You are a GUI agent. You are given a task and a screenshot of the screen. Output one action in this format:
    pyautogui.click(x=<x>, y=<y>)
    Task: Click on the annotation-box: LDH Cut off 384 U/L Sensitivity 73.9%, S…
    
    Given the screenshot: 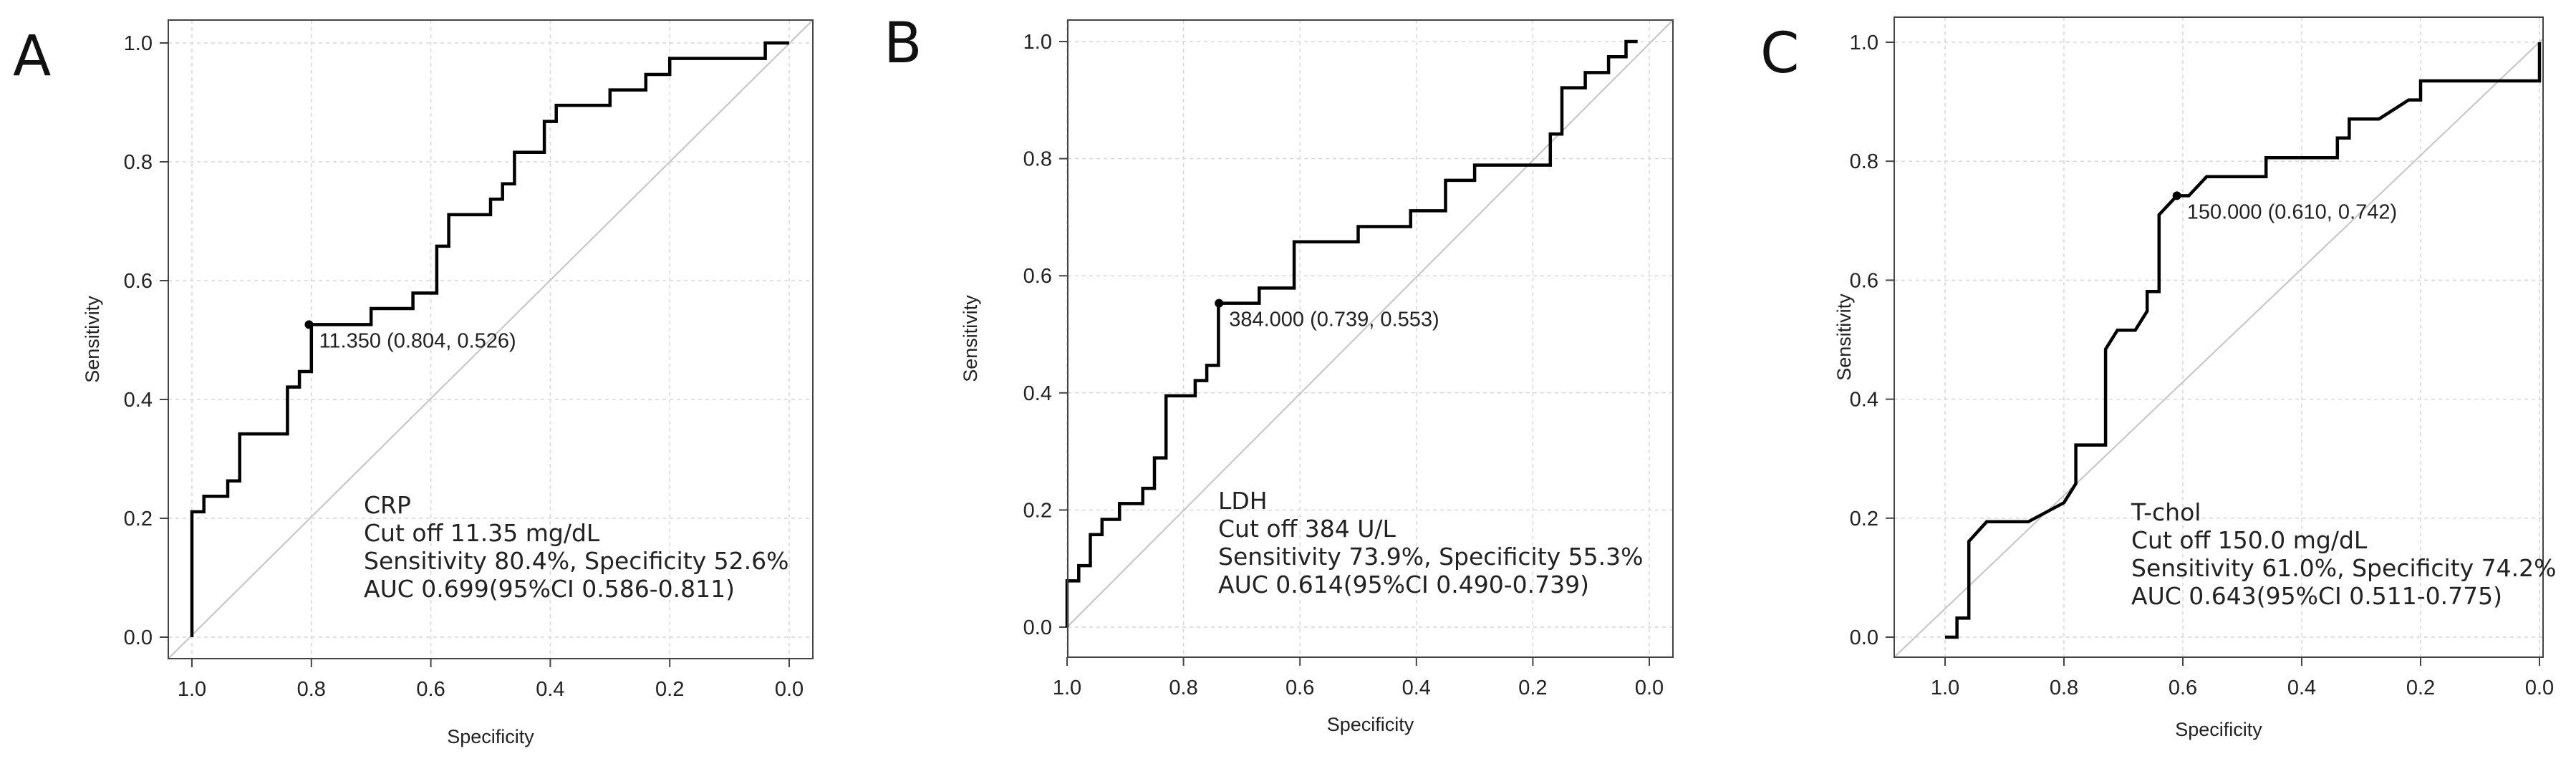 What is the action you would take?
    pyautogui.click(x=1431, y=542)
    